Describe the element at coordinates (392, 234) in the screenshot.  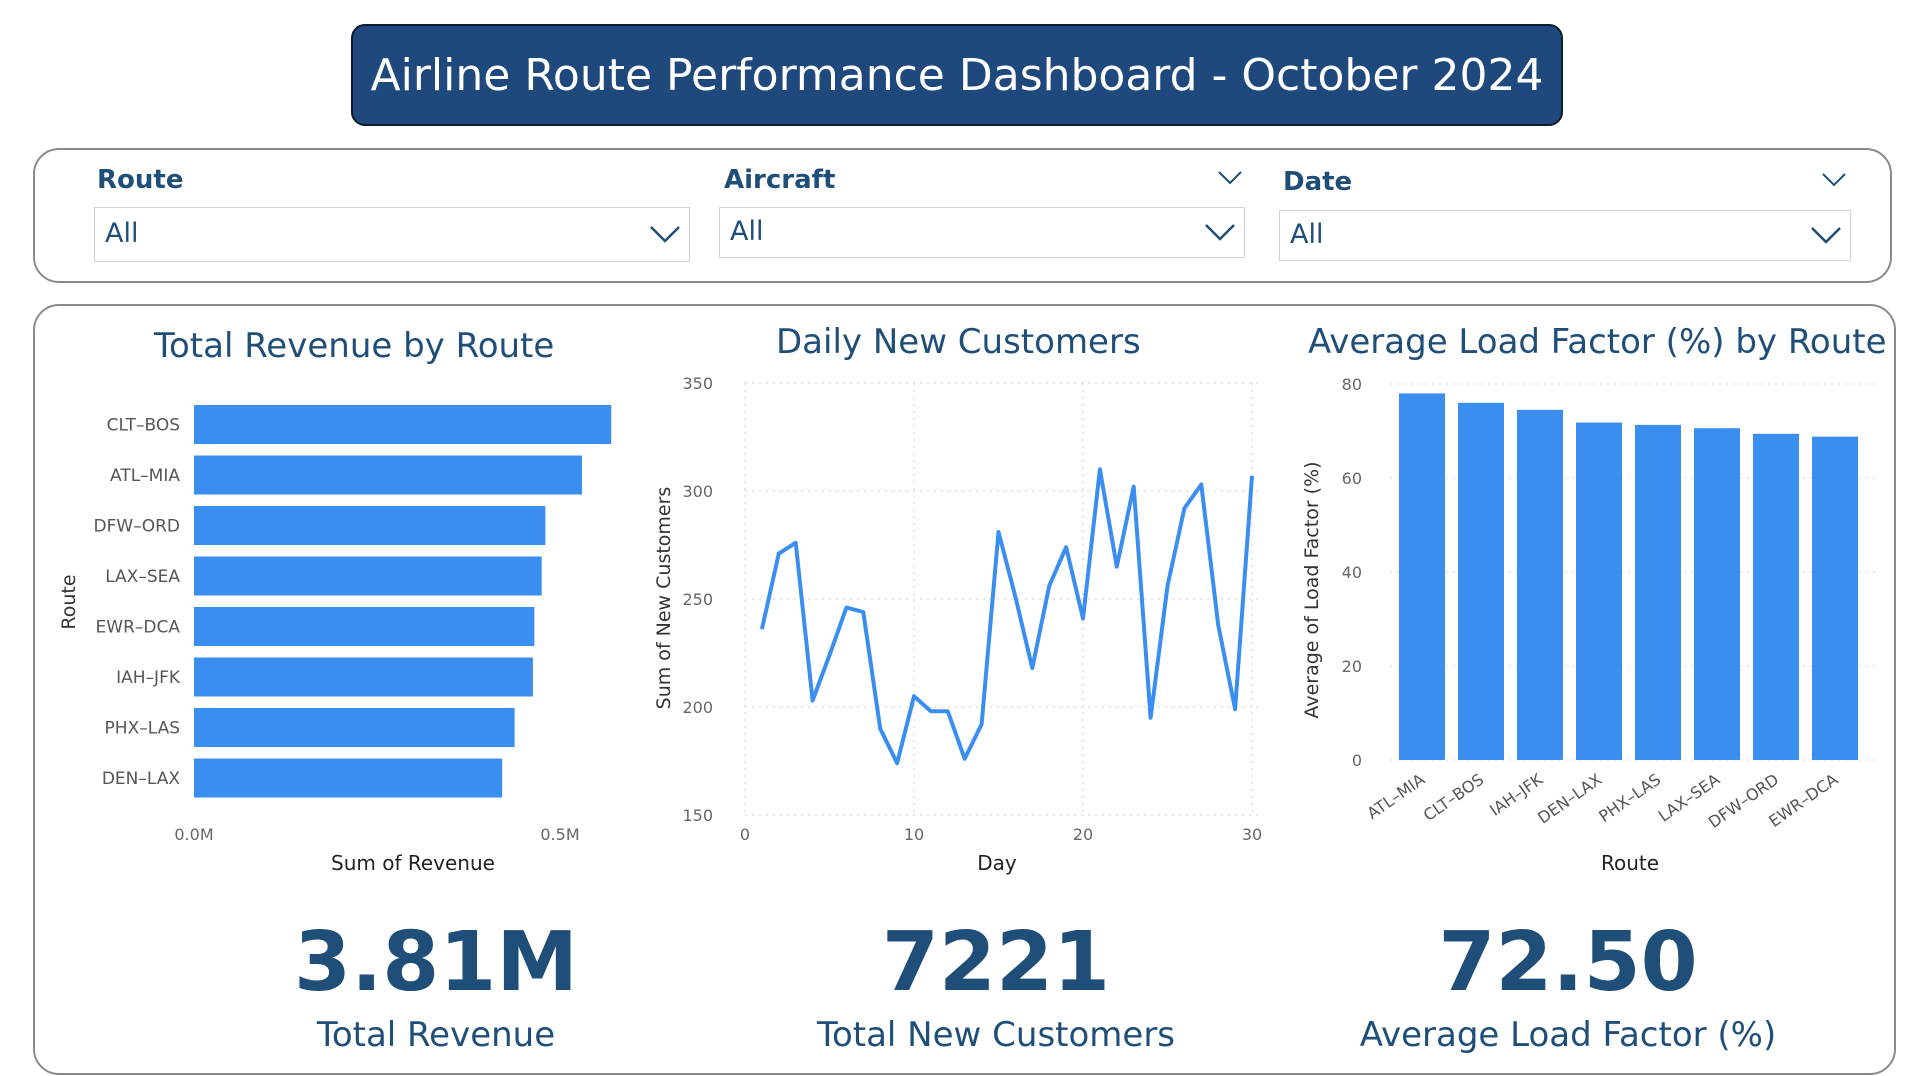
I see `route-slicer-dropdown: All` at that location.